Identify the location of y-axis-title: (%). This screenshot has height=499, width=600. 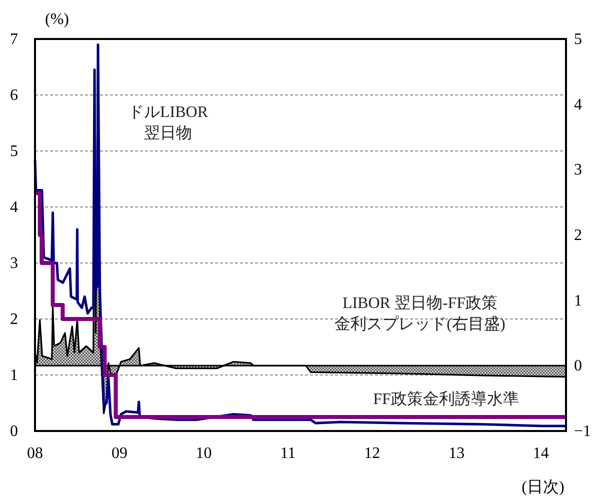
(57, 19).